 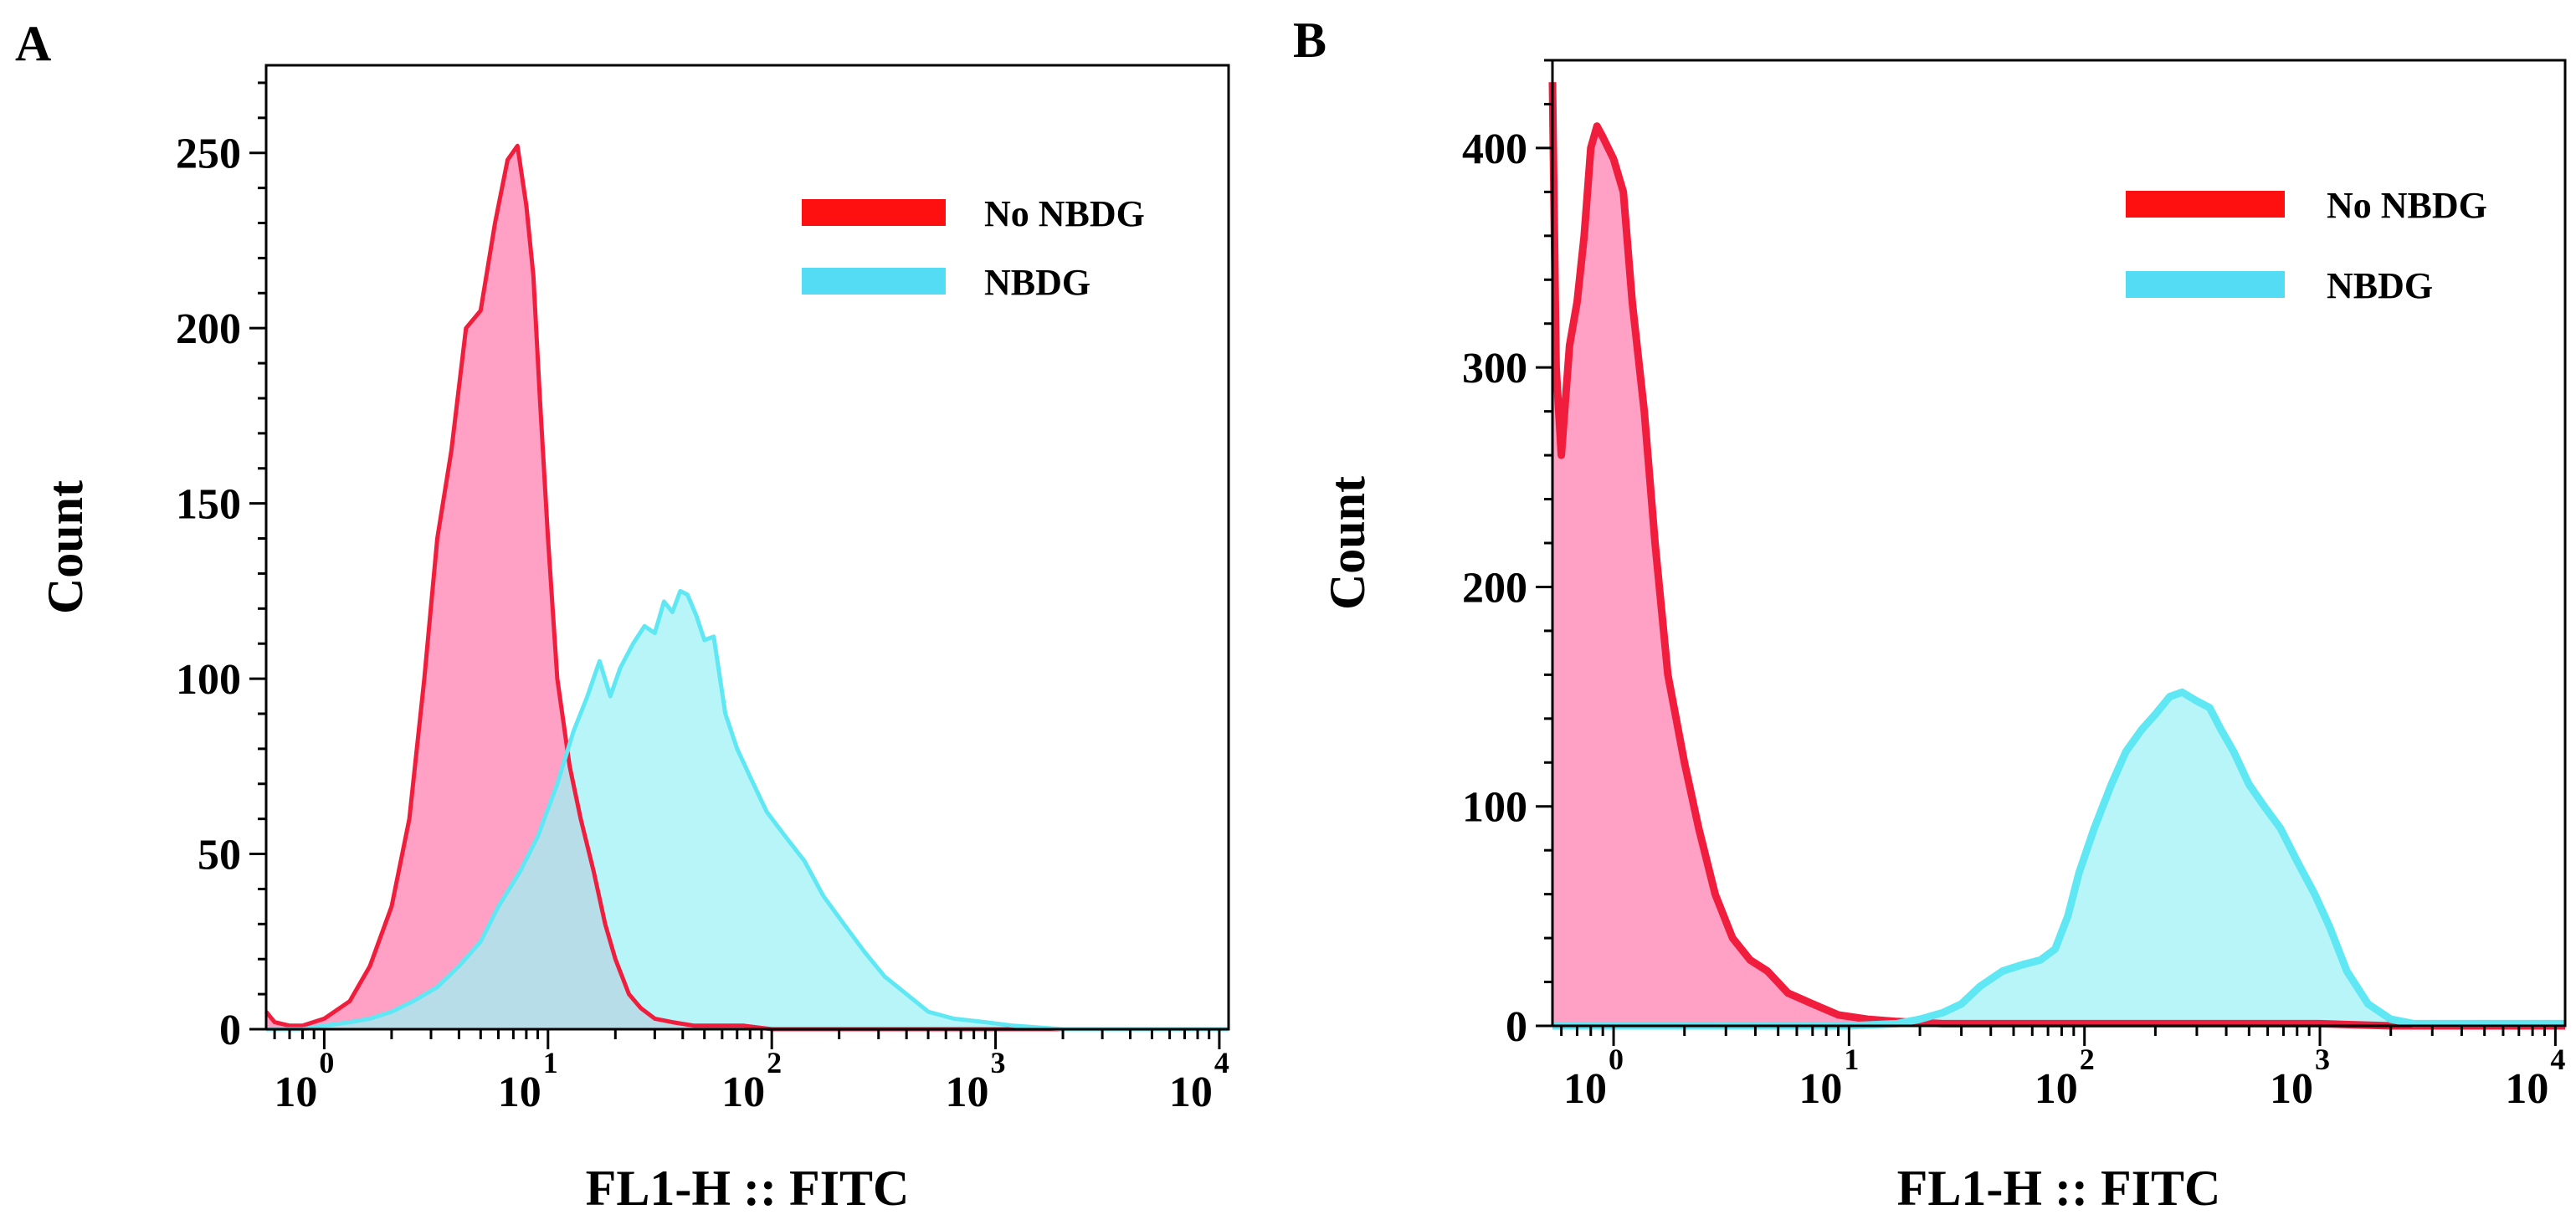 I want to click on y-tick-label: 400, so click(x=1494, y=149).